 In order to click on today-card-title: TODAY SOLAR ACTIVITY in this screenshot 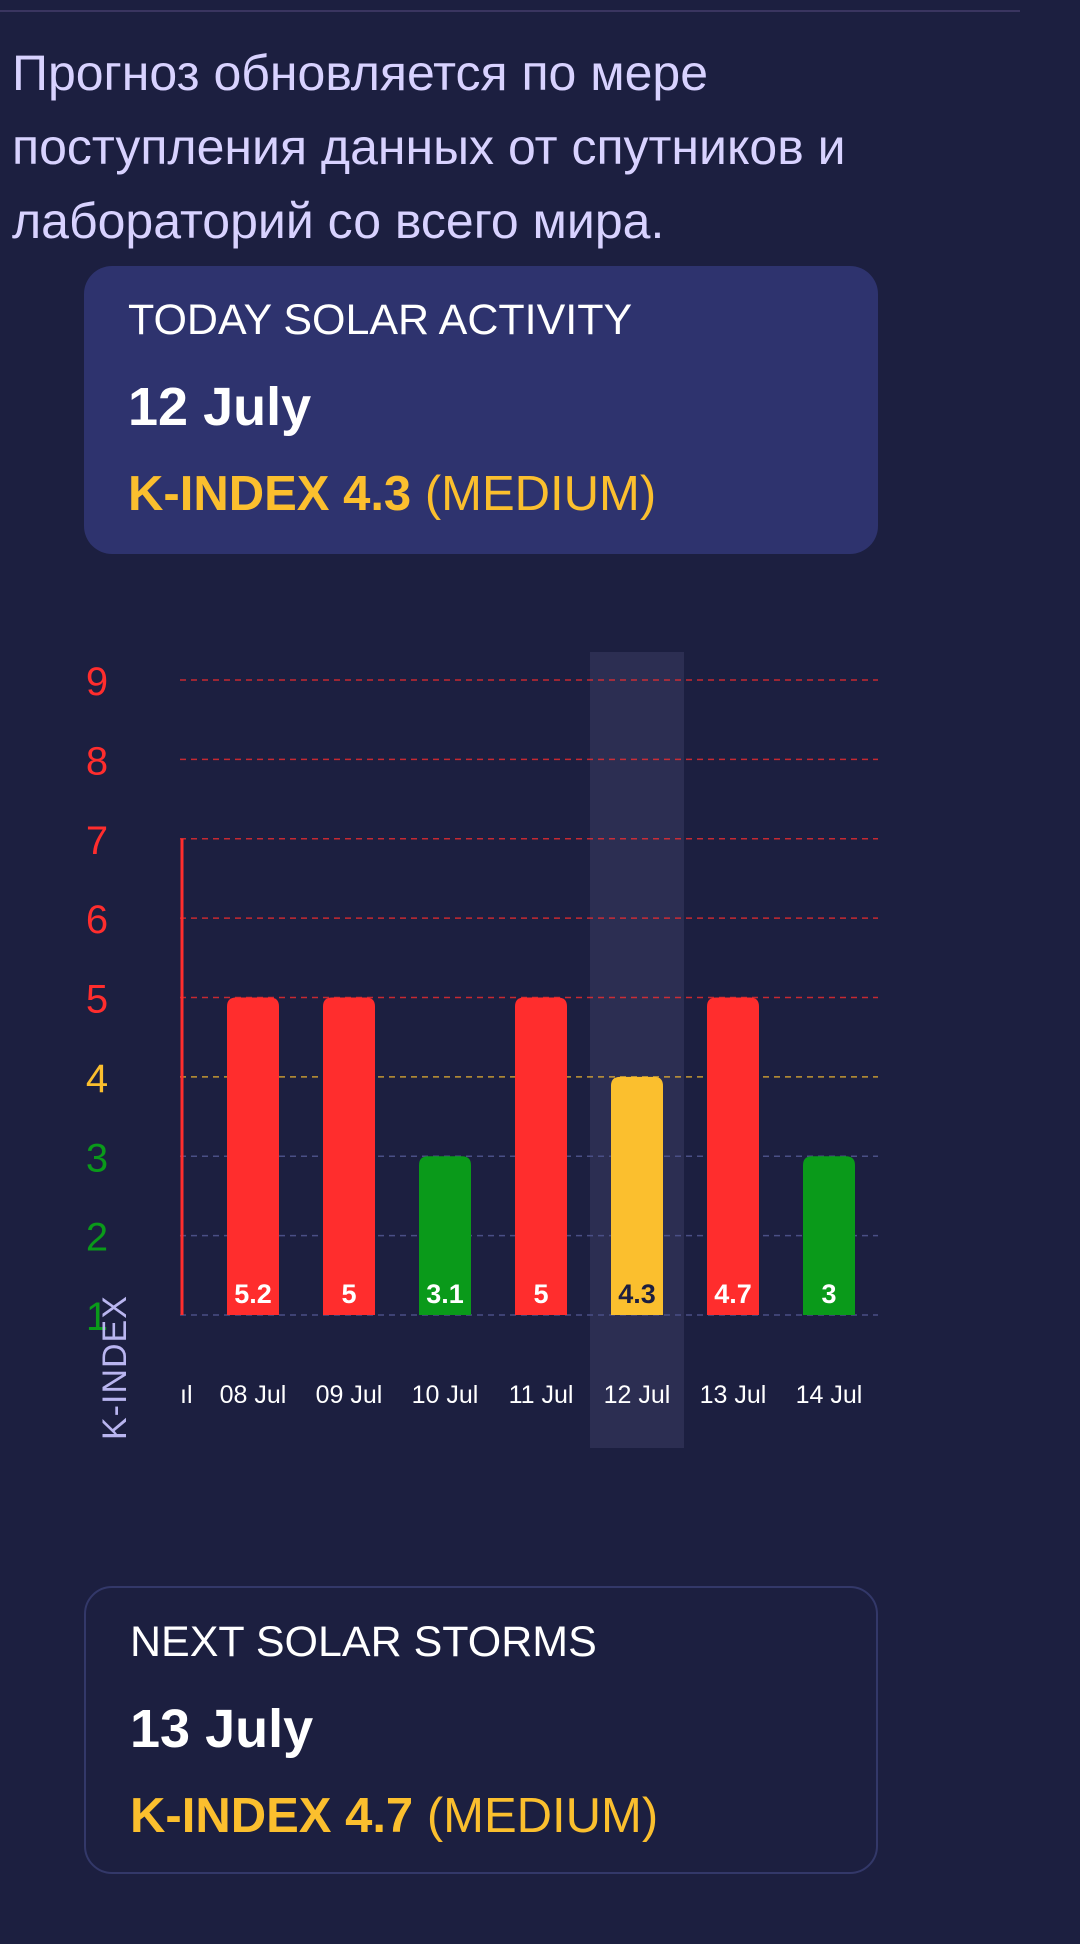, I will do `click(380, 320)`.